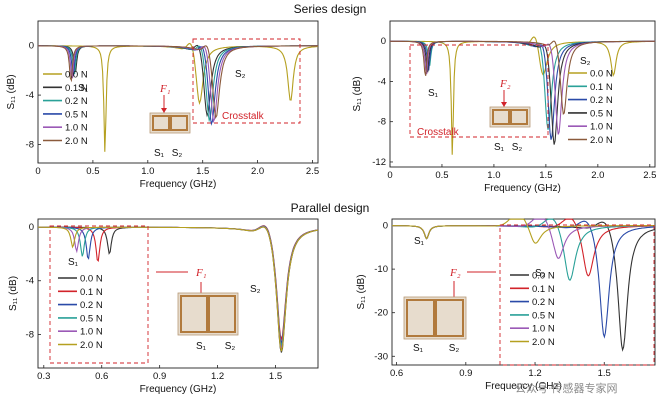 The width and height of the screenshot is (660, 403). Describe the element at coordinates (92, 171) in the screenshot. I see `x-tick-label: 0.5` at that location.